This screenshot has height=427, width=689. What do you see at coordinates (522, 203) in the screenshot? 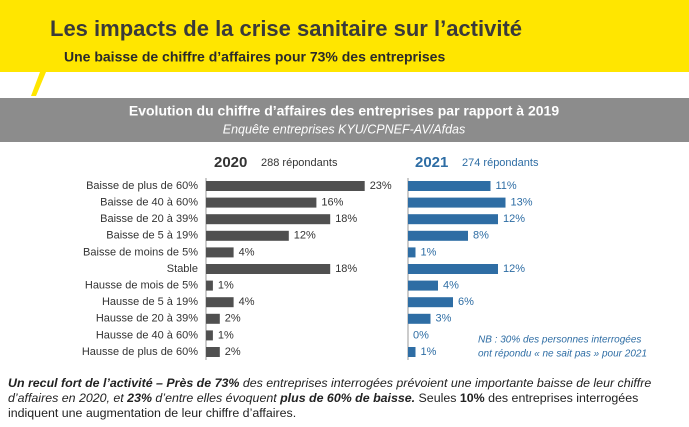
I see `value-label: 13%` at bounding box center [522, 203].